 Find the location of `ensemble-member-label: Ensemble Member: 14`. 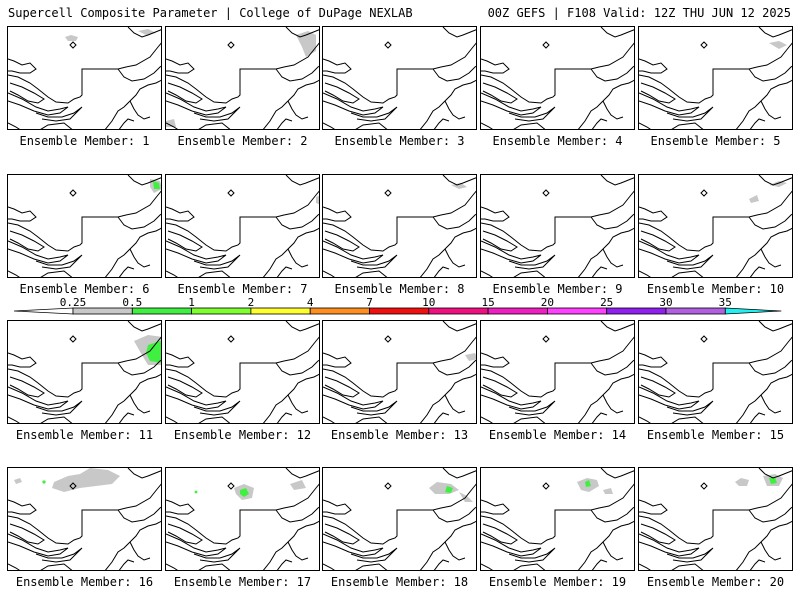

ensemble-member-label: Ensemble Member: 14 is located at coordinates (557, 435).